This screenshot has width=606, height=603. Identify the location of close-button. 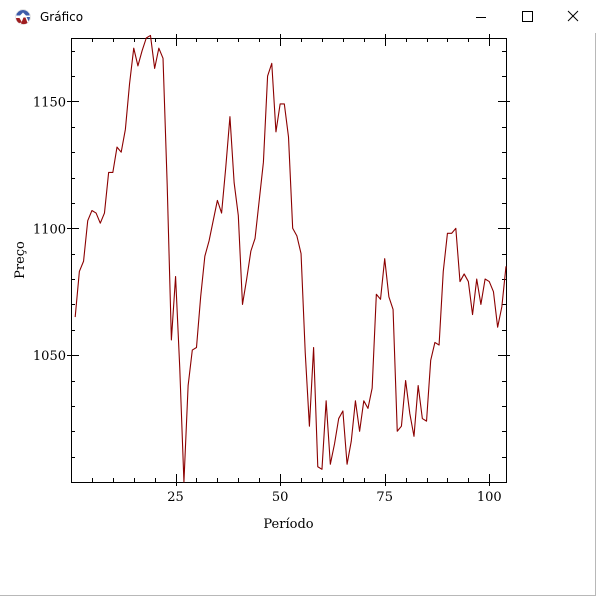
(573, 16).